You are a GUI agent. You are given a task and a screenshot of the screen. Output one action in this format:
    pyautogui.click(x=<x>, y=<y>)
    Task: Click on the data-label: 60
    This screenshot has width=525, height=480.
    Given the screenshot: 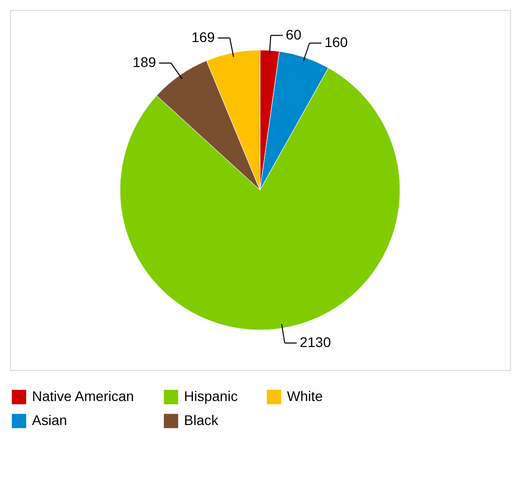 What is the action you would take?
    pyautogui.click(x=294, y=34)
    